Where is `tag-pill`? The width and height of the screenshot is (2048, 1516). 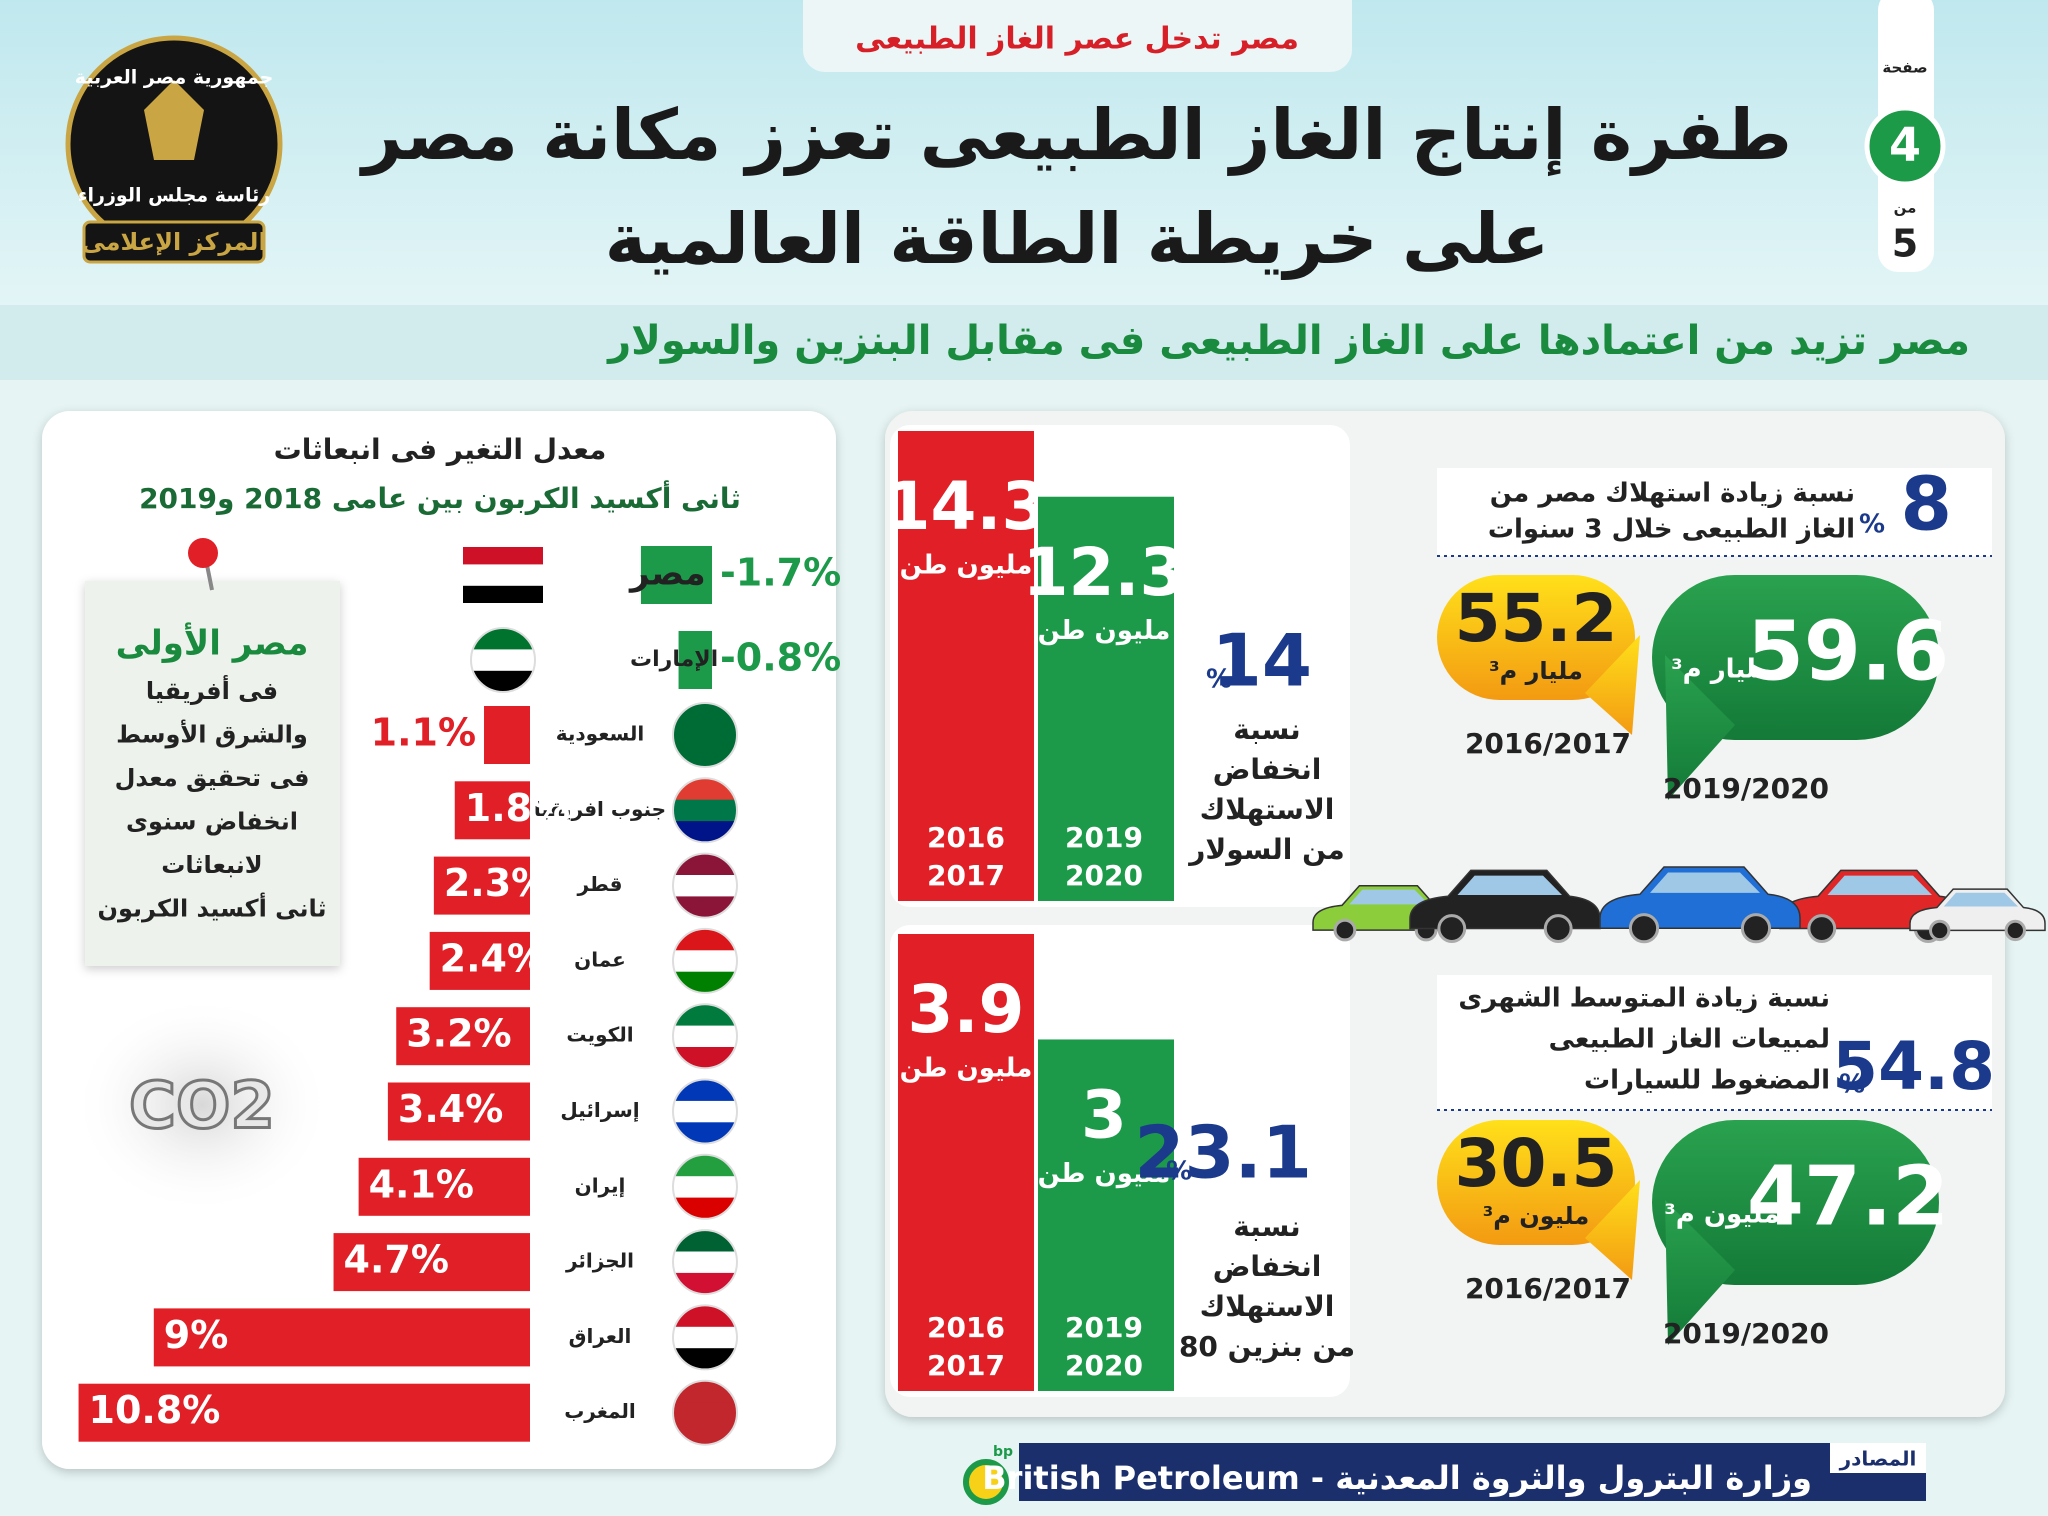
tag-pill is located at coordinates (1077, 36).